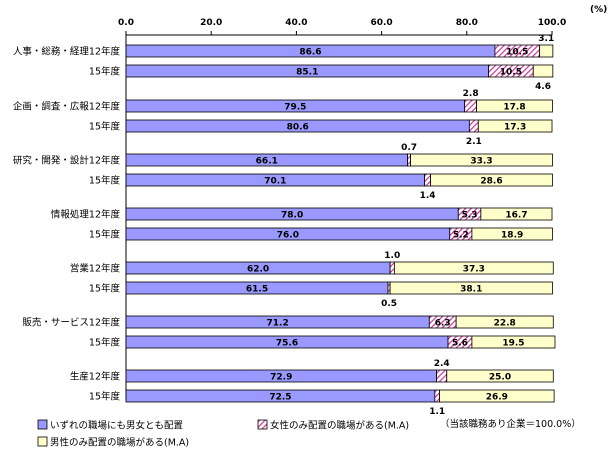  What do you see at coordinates (280, 398) in the screenshot?
I see `value-label: 72.5` at bounding box center [280, 398].